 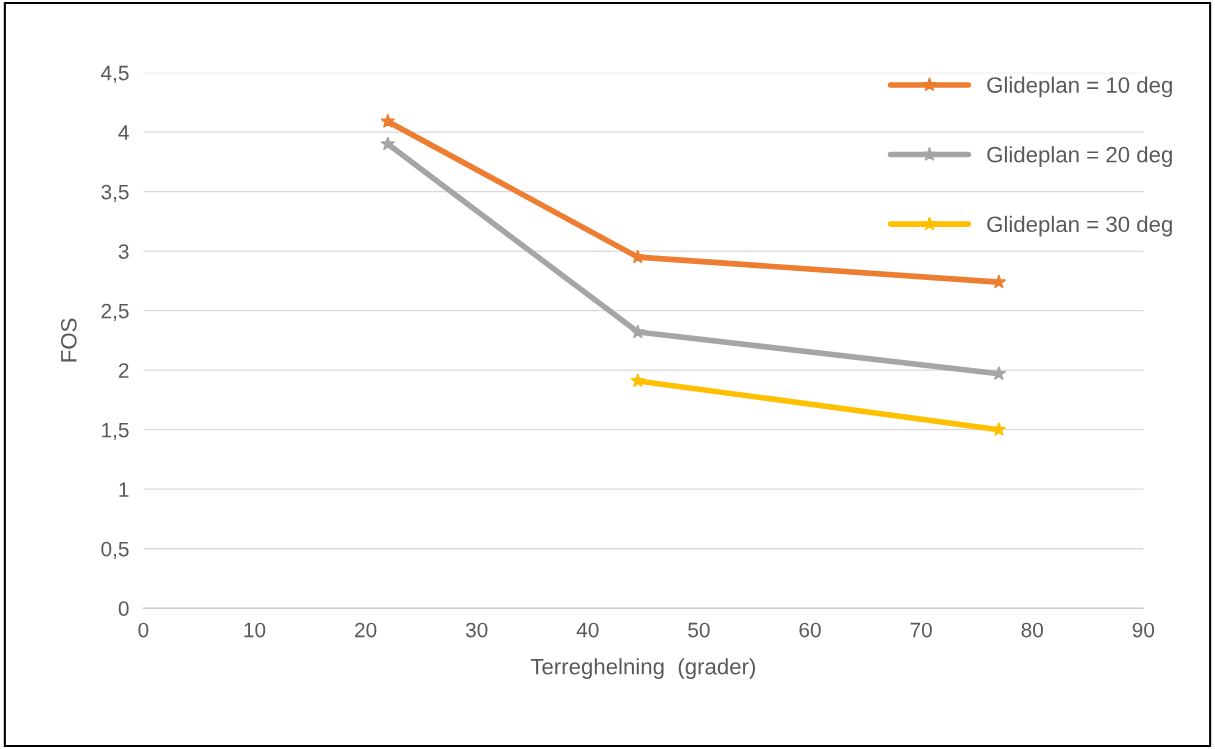 What do you see at coordinates (115, 431) in the screenshot?
I see `y-tick-label: 1,5` at bounding box center [115, 431].